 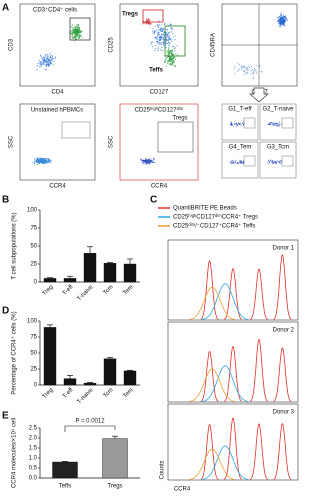 What do you see at coordinates (33, 449) in the screenshot?
I see `y-tick-label: 1.5` at bounding box center [33, 449].